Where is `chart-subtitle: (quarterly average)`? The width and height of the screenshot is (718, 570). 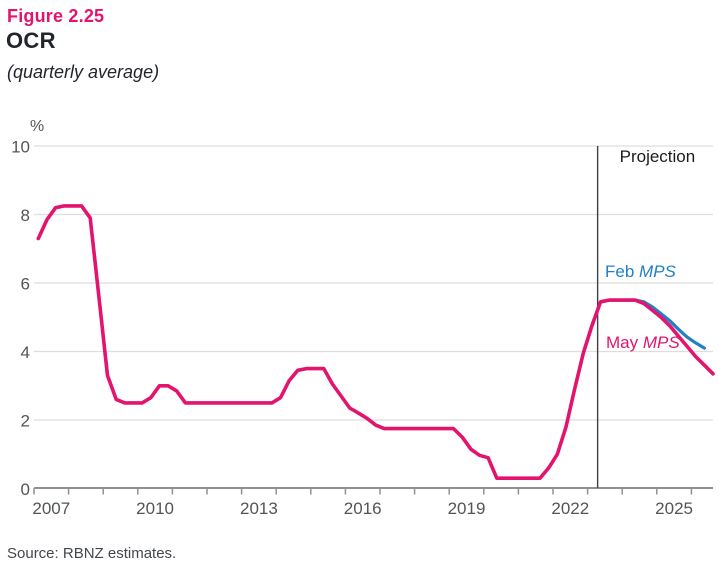 chart-subtitle: (quarterly average) is located at coordinates (83, 72).